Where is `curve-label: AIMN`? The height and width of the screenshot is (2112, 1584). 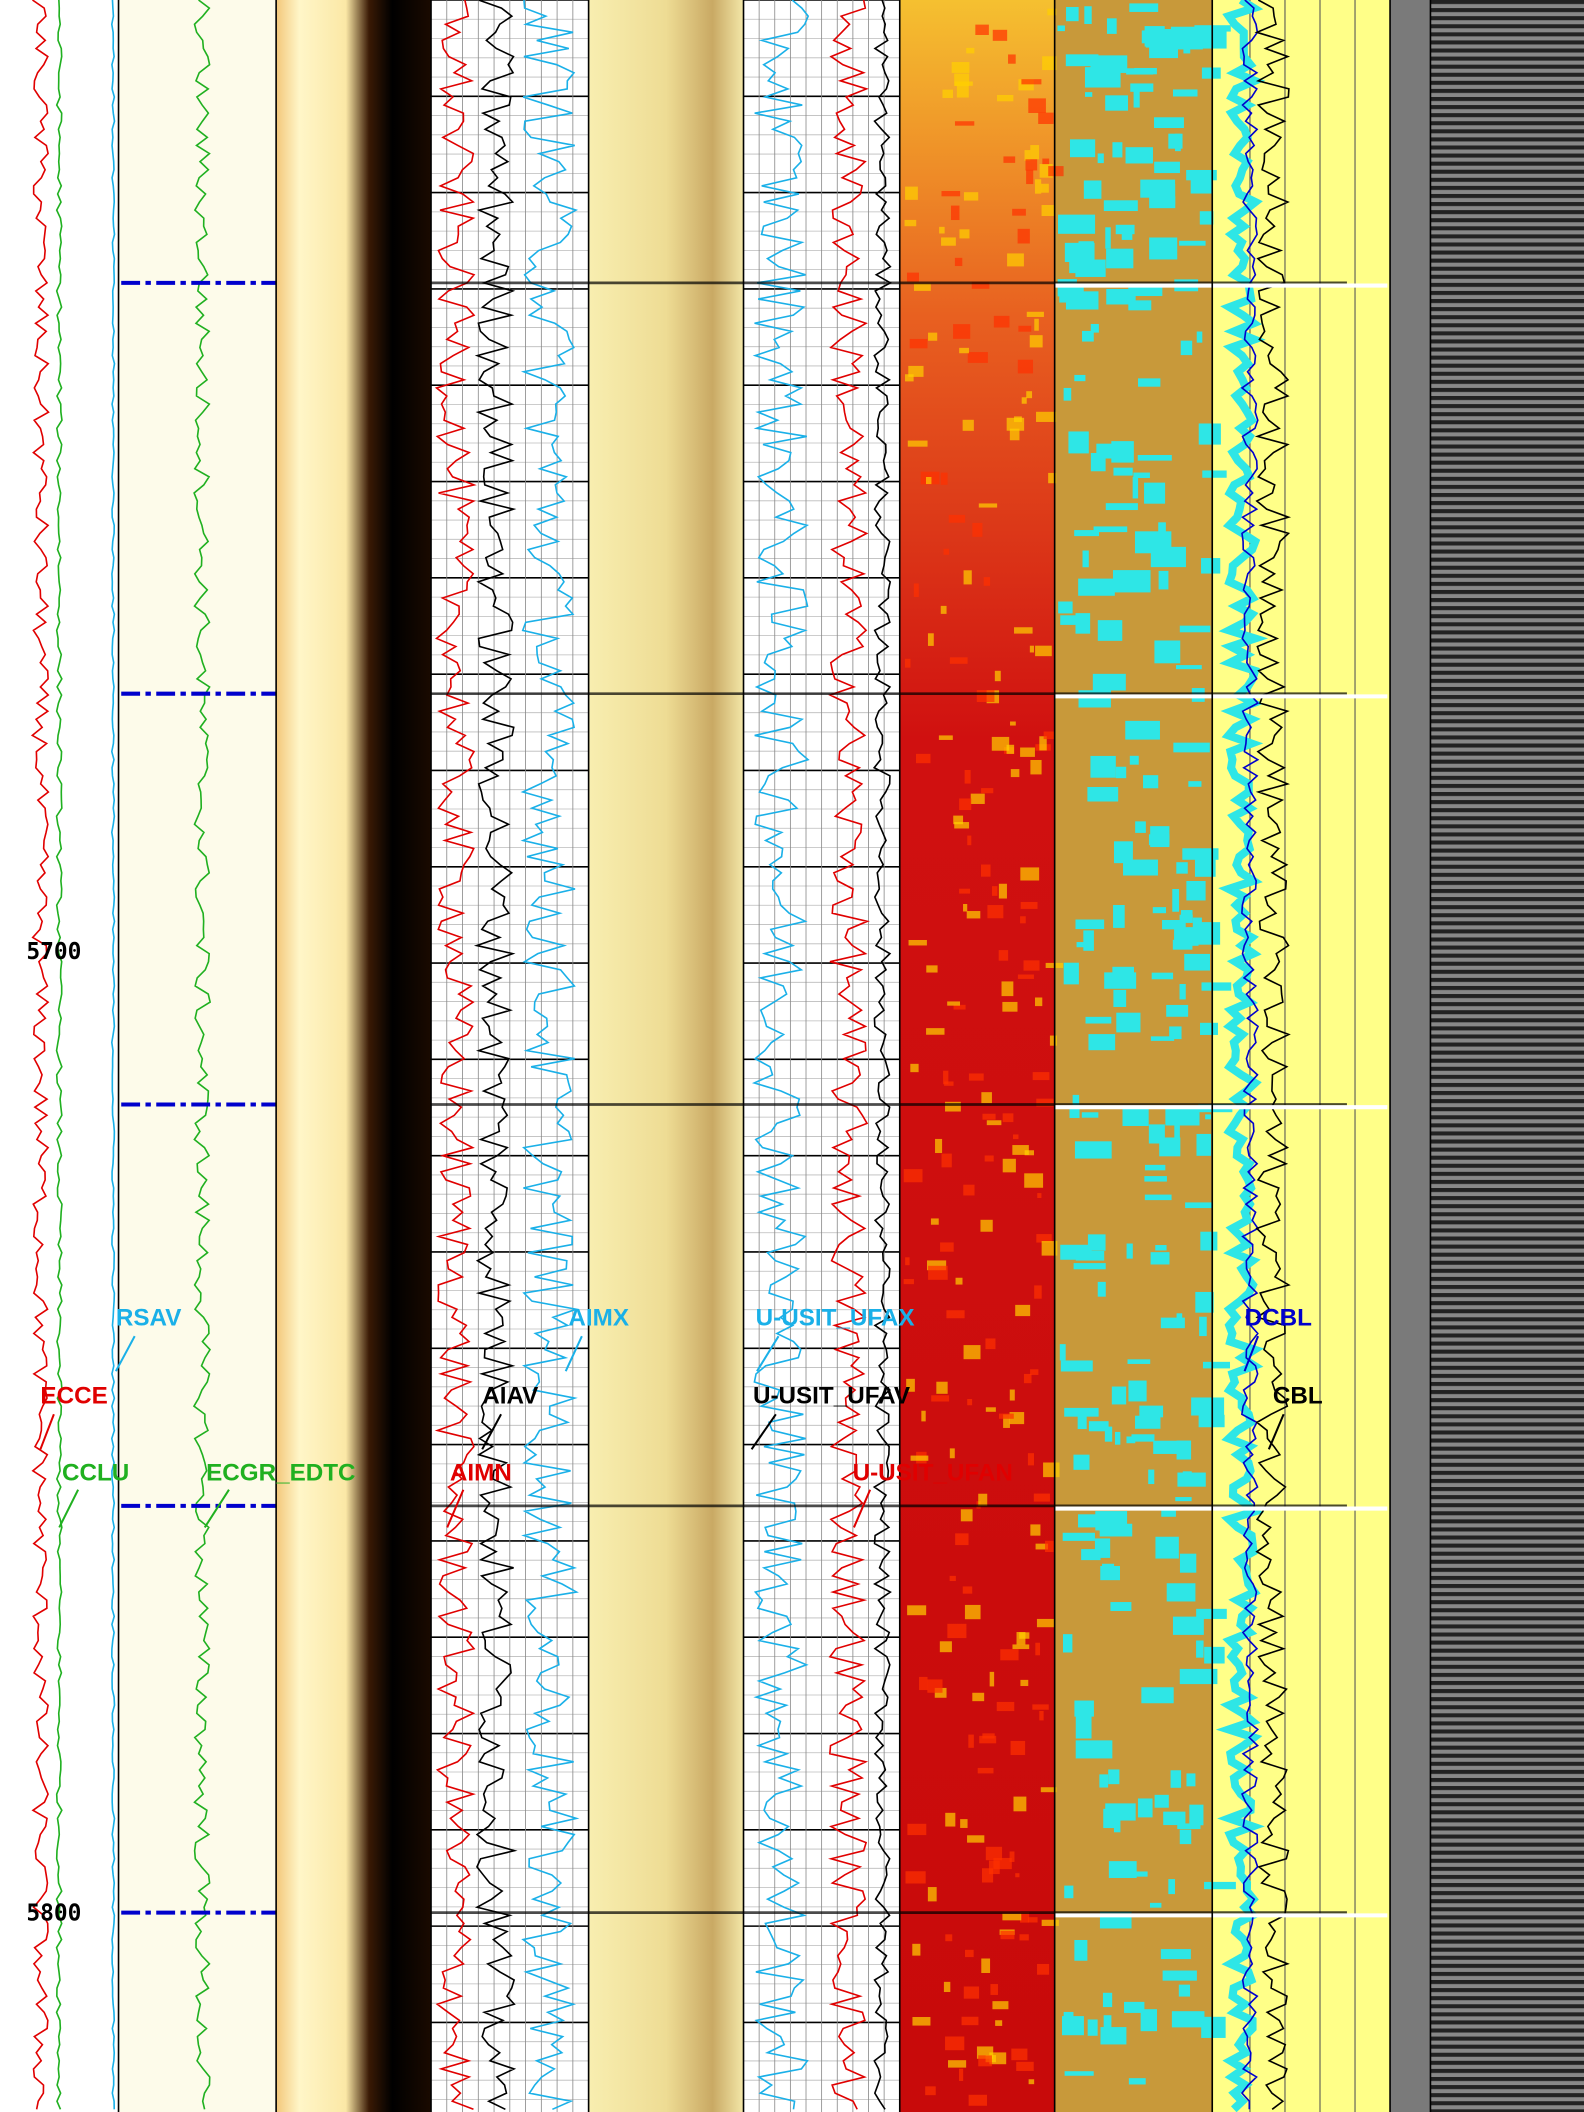 curve-label: AIMN is located at coordinates (481, 1472).